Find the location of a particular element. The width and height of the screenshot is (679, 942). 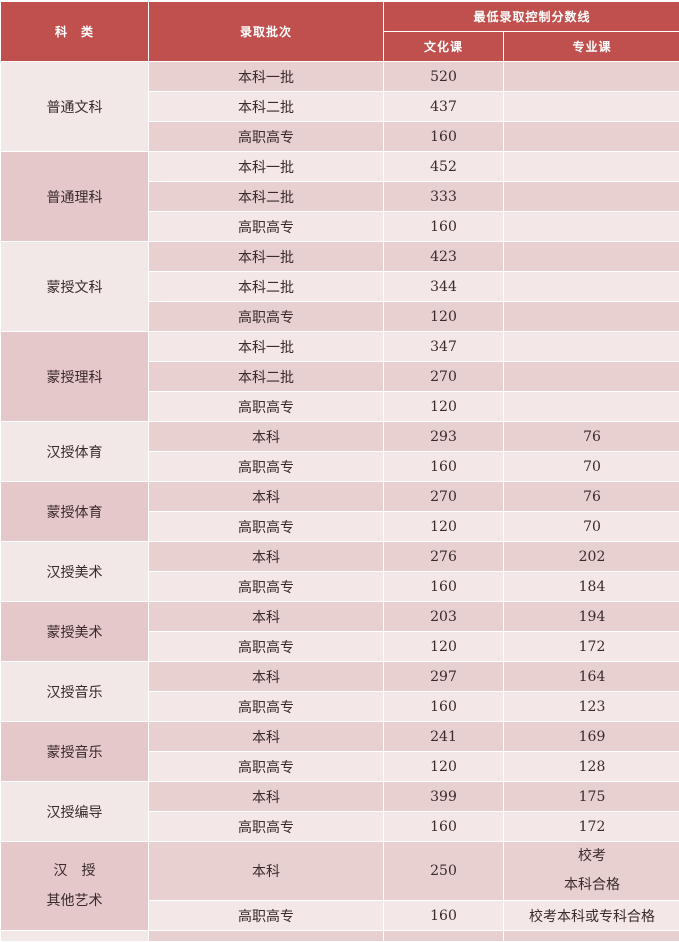

culture-score-cell: 437 is located at coordinates (443, 106).